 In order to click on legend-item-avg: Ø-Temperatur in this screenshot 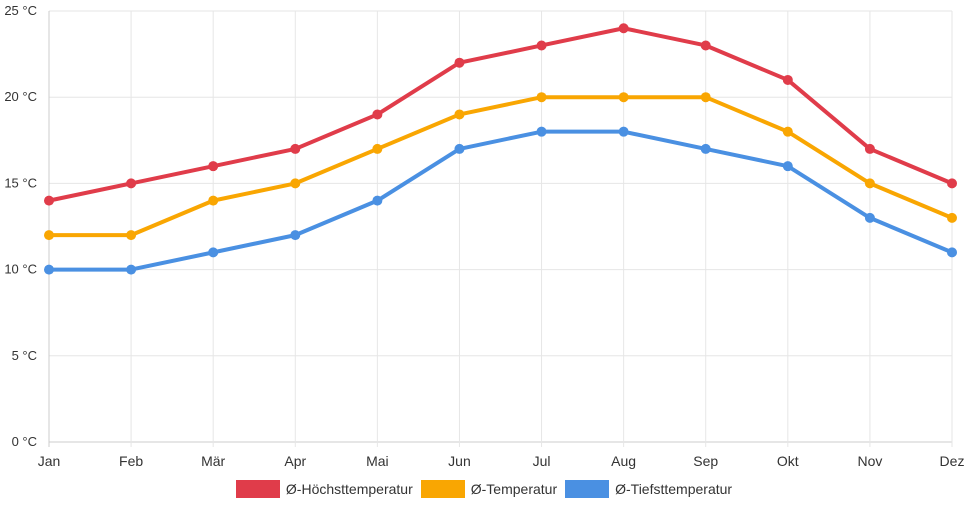, I will do `click(489, 489)`.